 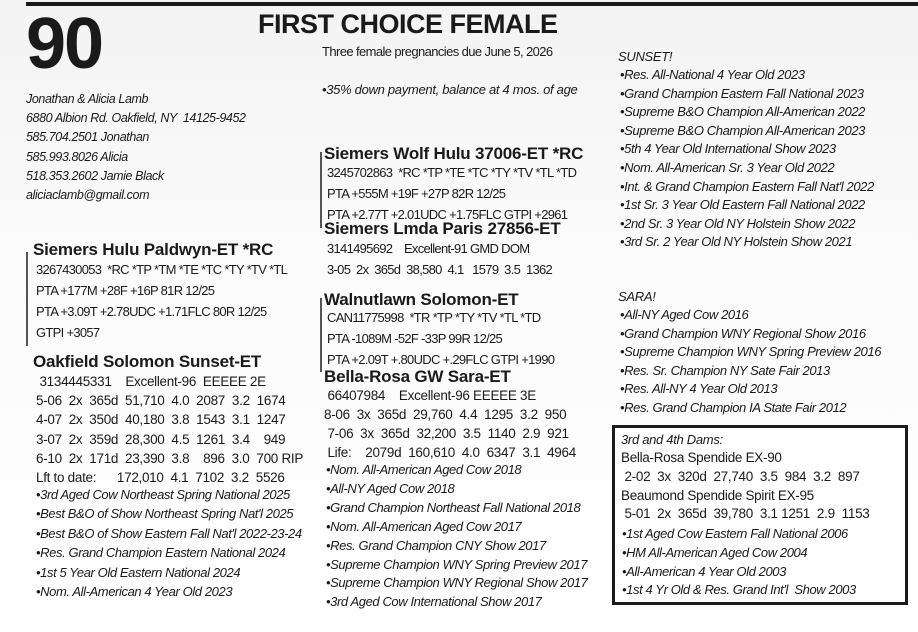 I want to click on sara-award: •Res. Sr. Champion NY Sate Fair 2013, so click(x=725, y=370).